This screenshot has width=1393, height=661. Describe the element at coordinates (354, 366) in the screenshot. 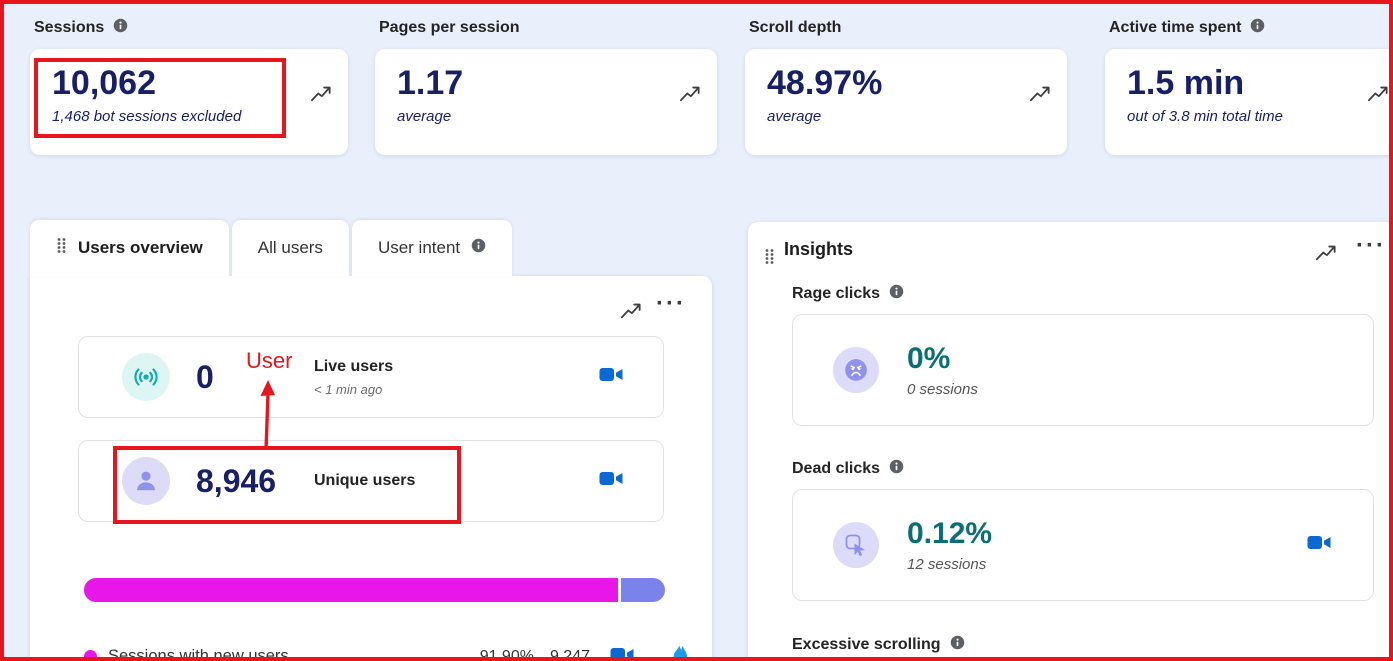

I see `live-users-label: Live users` at that location.